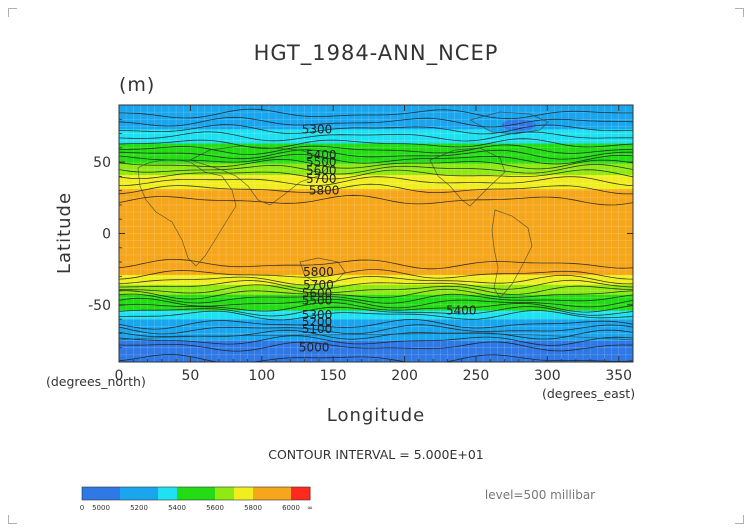 Image resolution: width=752 pixels, height=532 pixels. I want to click on band-lat--26, so click(376, 271).